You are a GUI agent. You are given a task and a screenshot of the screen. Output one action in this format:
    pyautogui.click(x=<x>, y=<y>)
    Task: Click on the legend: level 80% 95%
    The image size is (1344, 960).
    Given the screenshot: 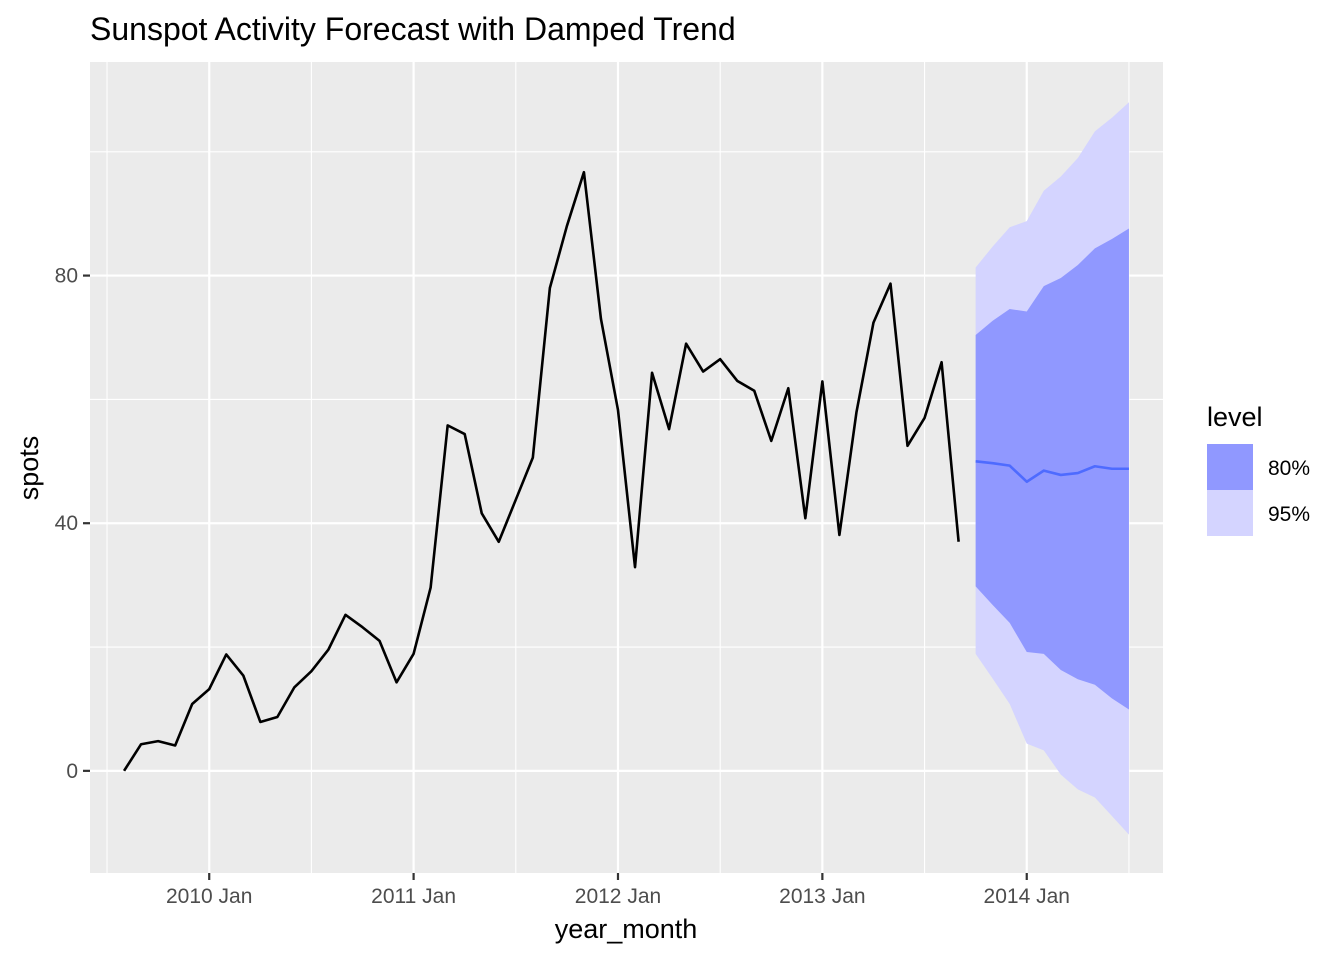 What is the action you would take?
    pyautogui.click(x=1258, y=469)
    